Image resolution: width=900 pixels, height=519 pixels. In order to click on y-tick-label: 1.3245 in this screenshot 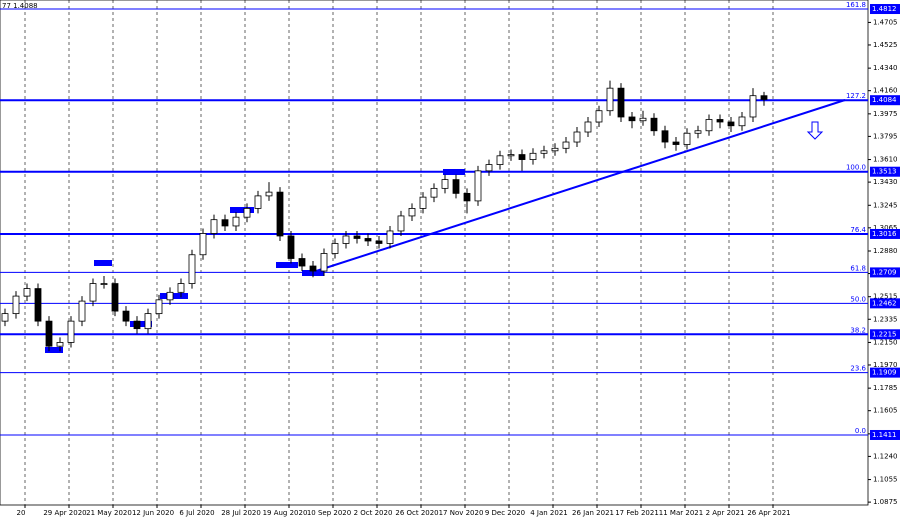, I will do `click(885, 205)`.